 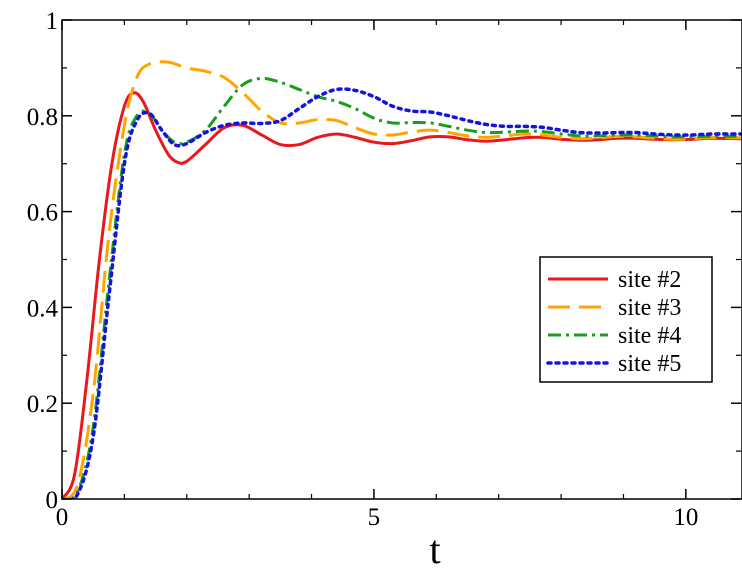 What do you see at coordinates (374, 517) in the screenshot?
I see `x-tick-label: 5` at bounding box center [374, 517].